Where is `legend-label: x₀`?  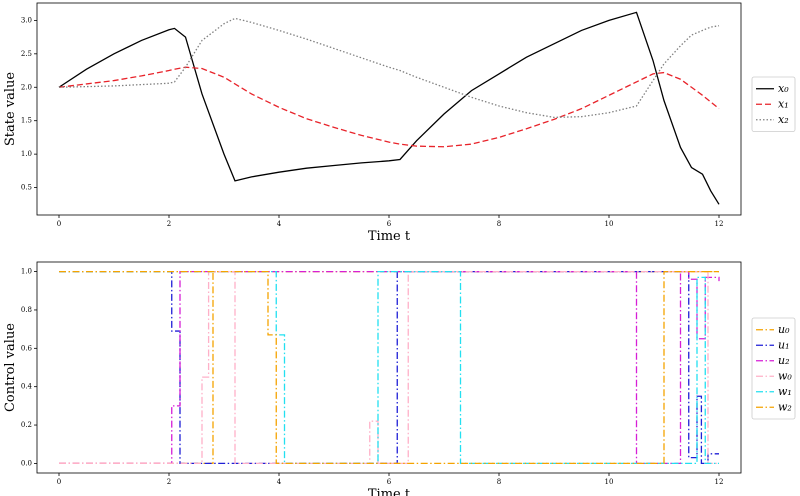 legend-label: x₀ is located at coordinates (783, 88).